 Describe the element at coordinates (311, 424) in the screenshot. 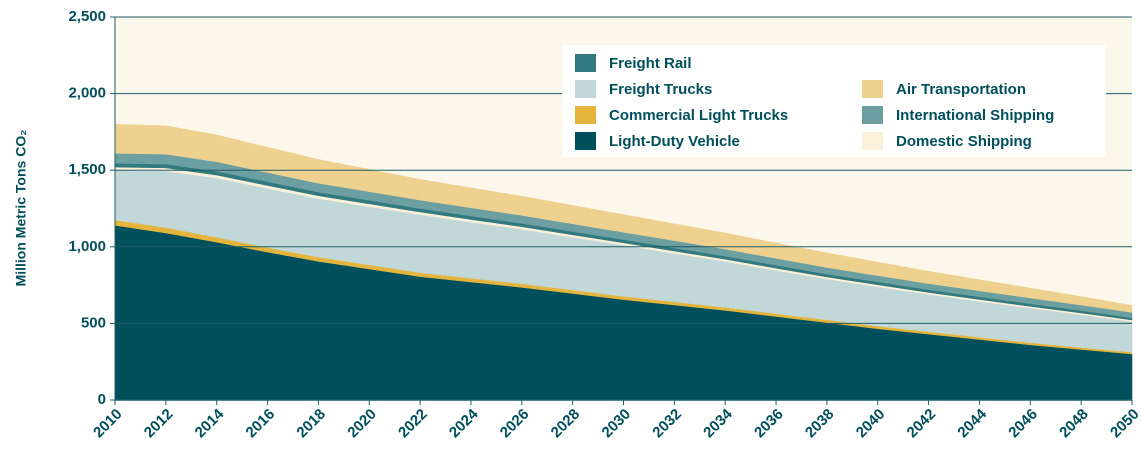

I see `x-tick-label: 2018` at that location.